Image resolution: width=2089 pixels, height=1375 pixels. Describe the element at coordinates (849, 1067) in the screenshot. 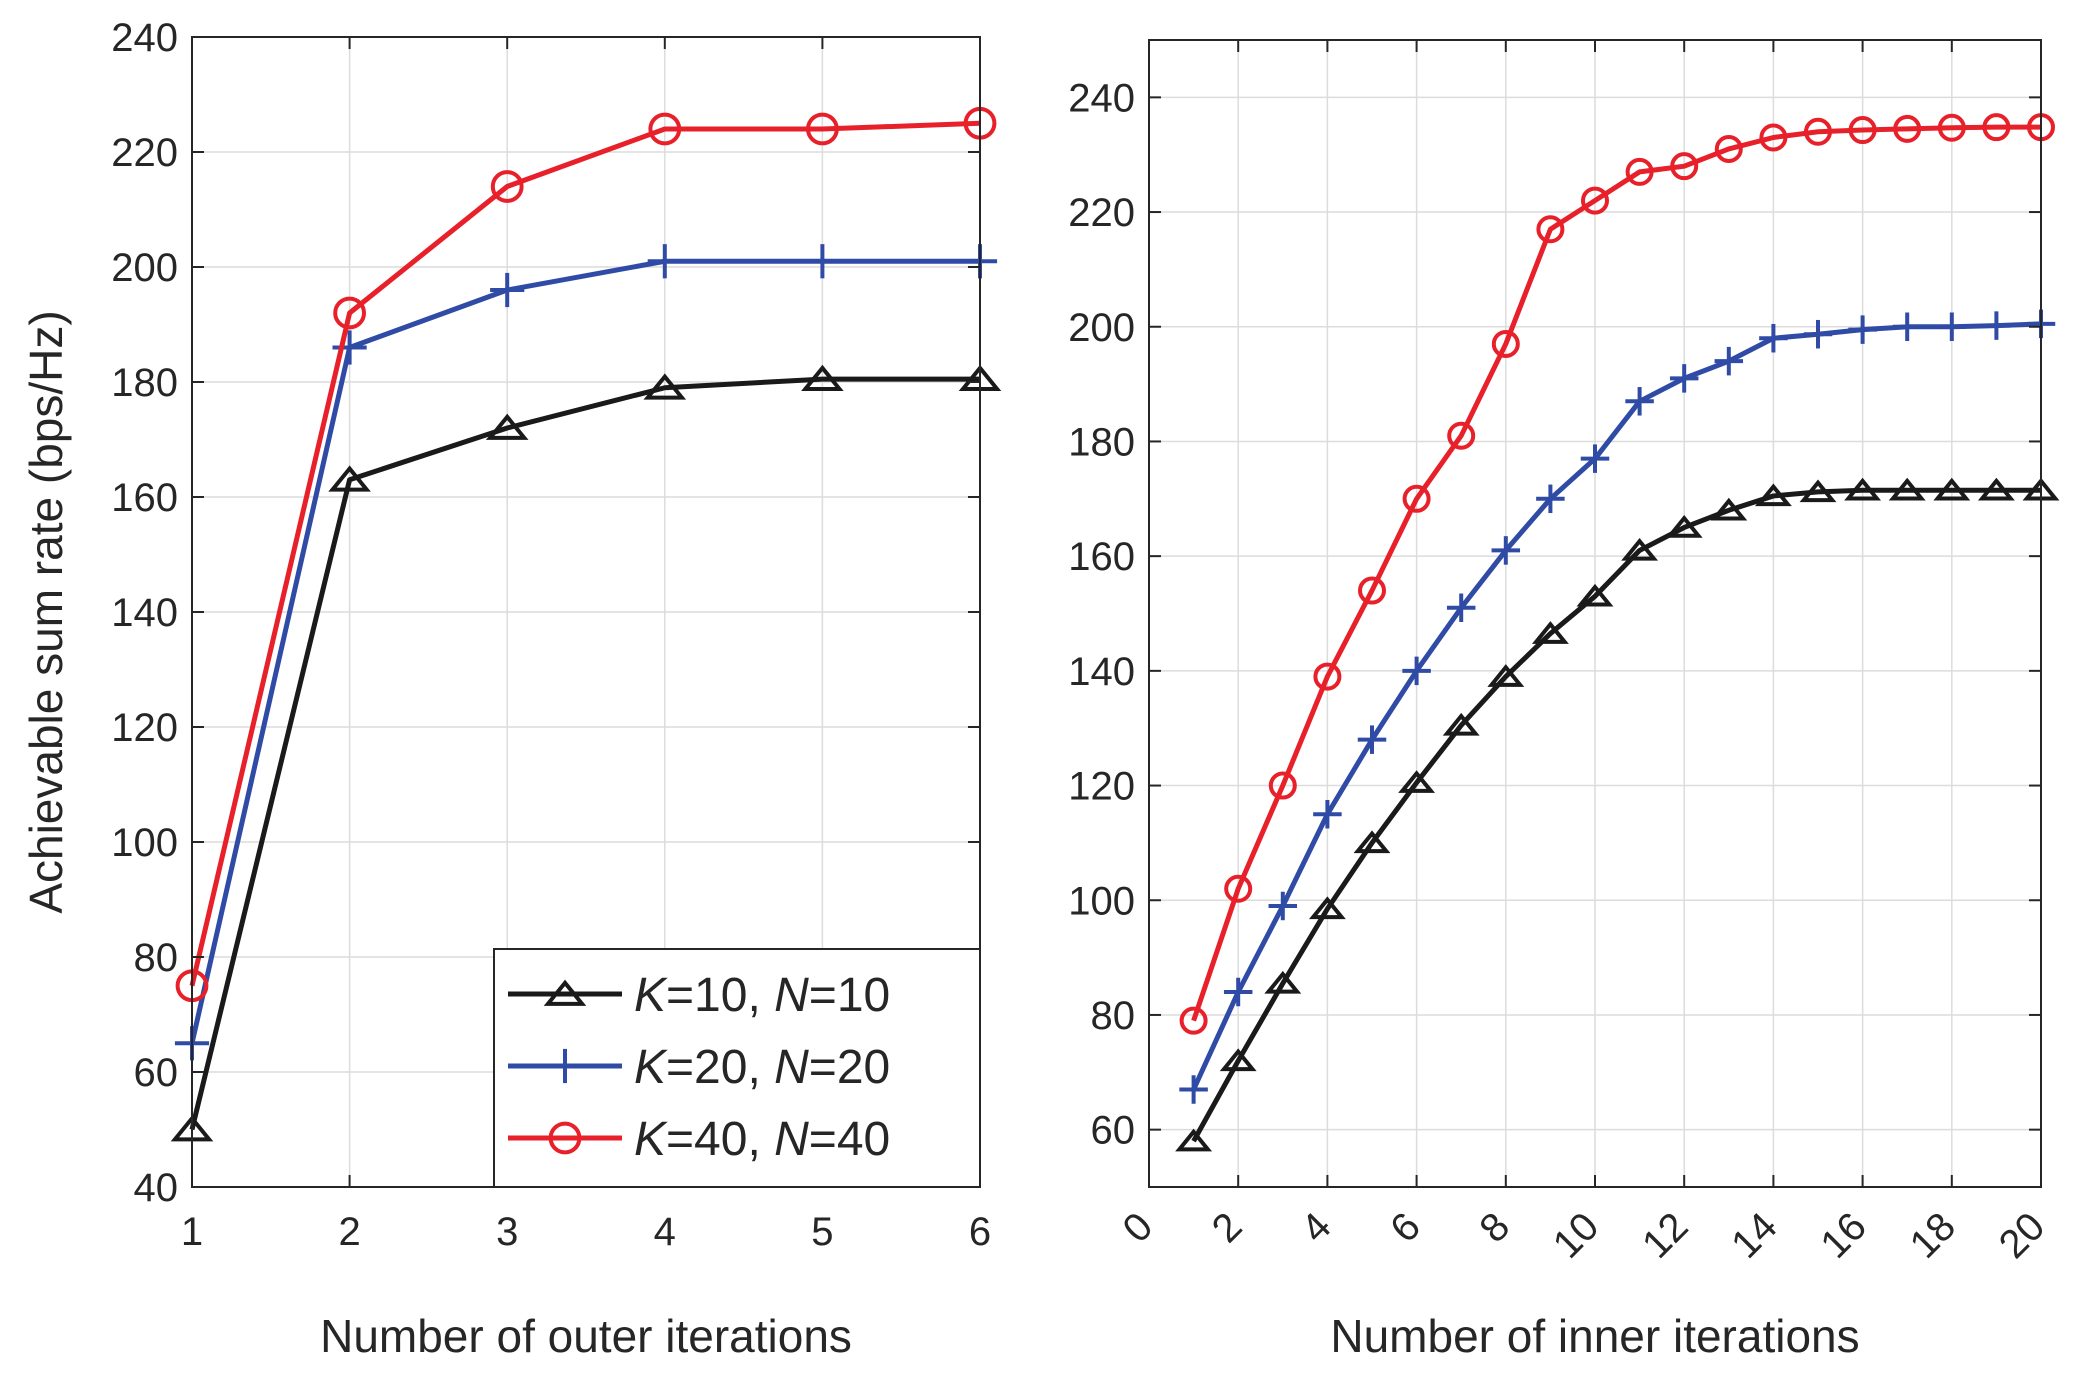

I see `legend-label-n-value: =20` at that location.